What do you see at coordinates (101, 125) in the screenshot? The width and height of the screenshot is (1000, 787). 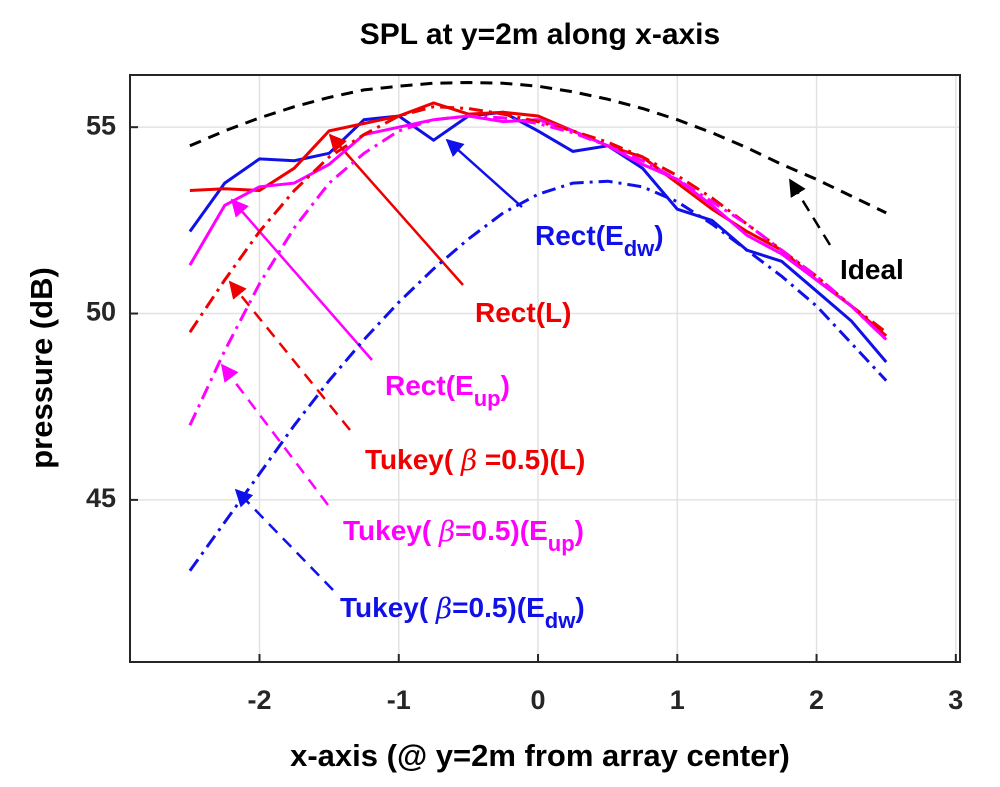 I see `y-tick-label: 55` at bounding box center [101, 125].